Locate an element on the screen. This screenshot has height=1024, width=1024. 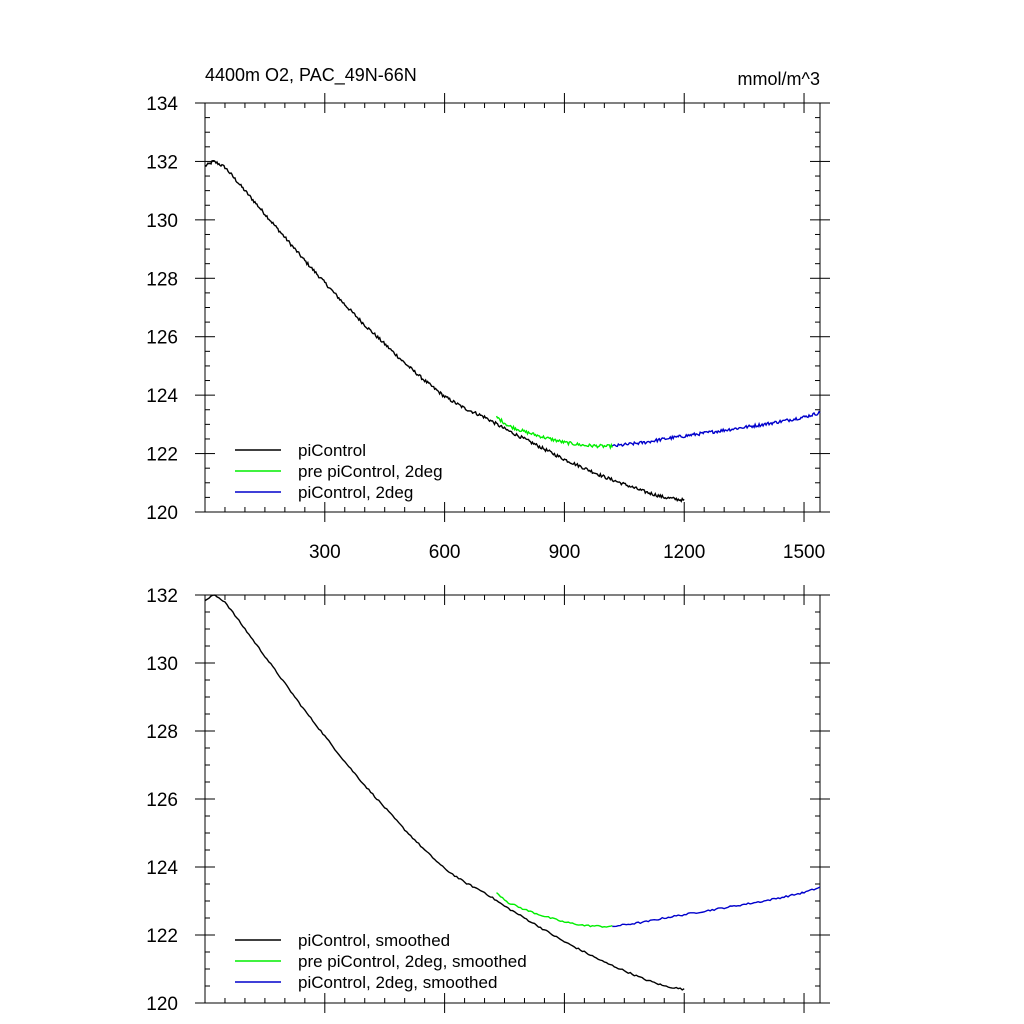
x-tick-label: 1200 is located at coordinates (684, 552).